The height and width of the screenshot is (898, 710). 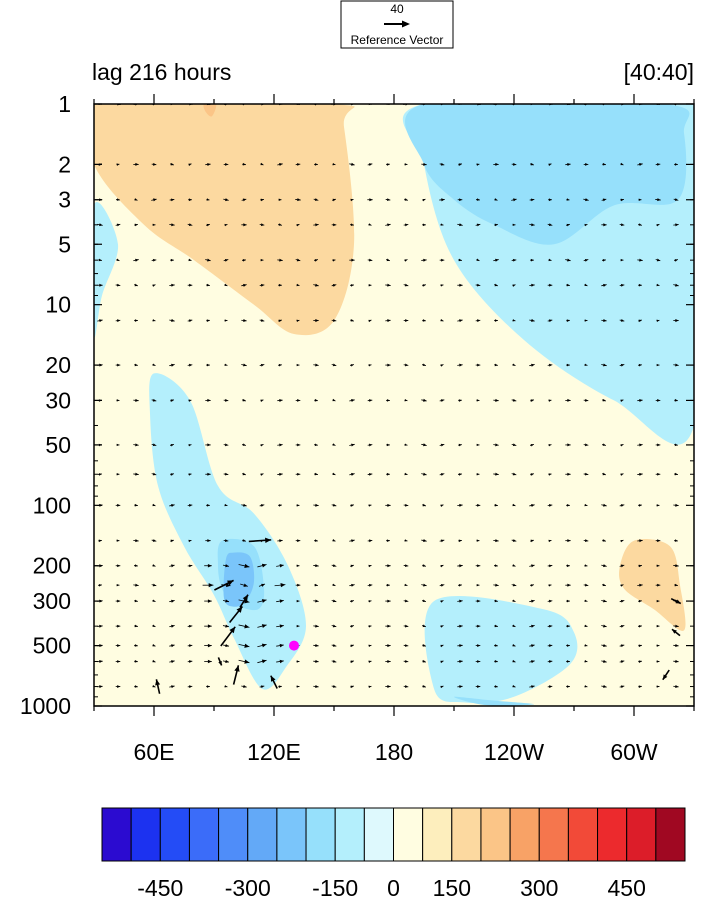 What do you see at coordinates (64, 164) in the screenshot?
I see `y-tick-label: 2` at bounding box center [64, 164].